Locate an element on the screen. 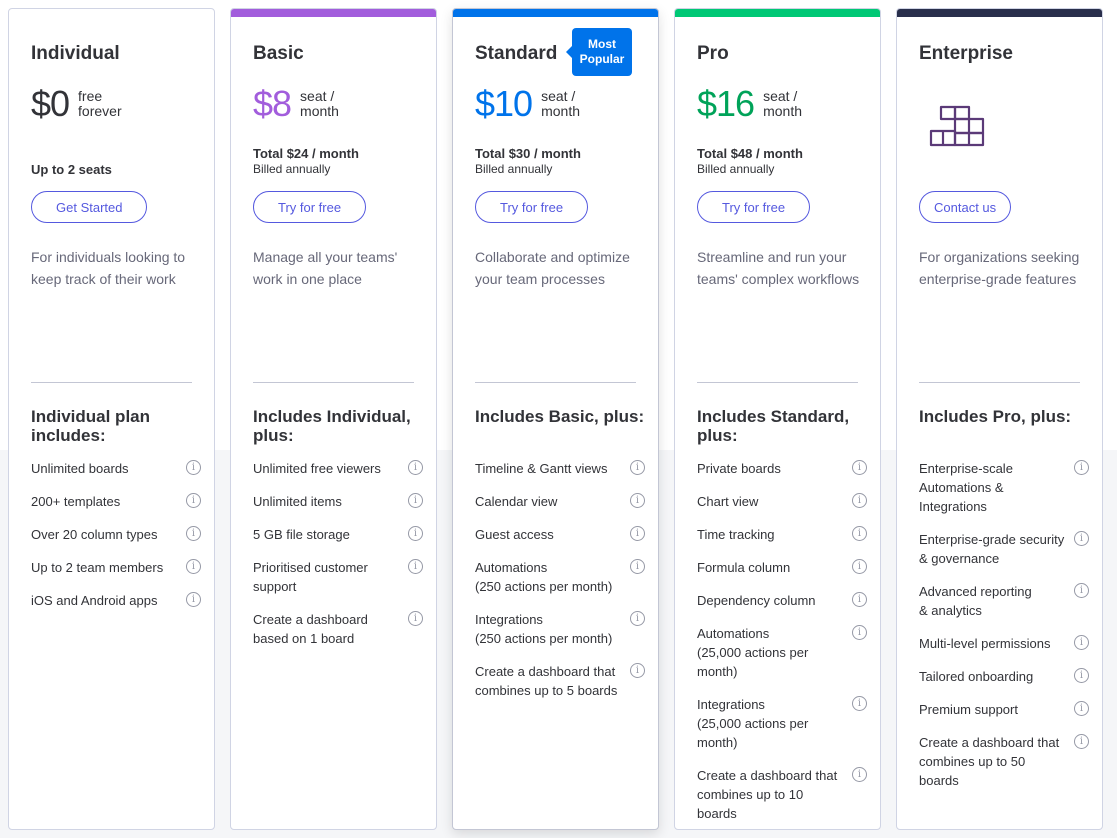 Image resolution: width=1117 pixels, height=838 pixels. plan-color-bar is located at coordinates (333, 13).